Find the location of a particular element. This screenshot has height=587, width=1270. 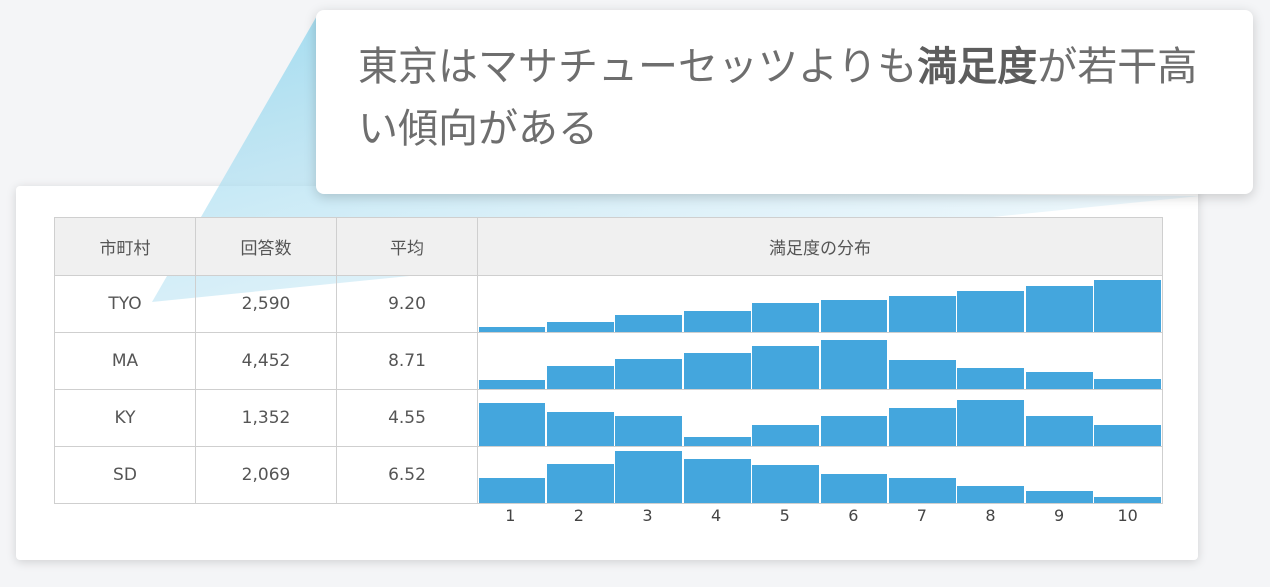

row-city: SD is located at coordinates (125, 475).